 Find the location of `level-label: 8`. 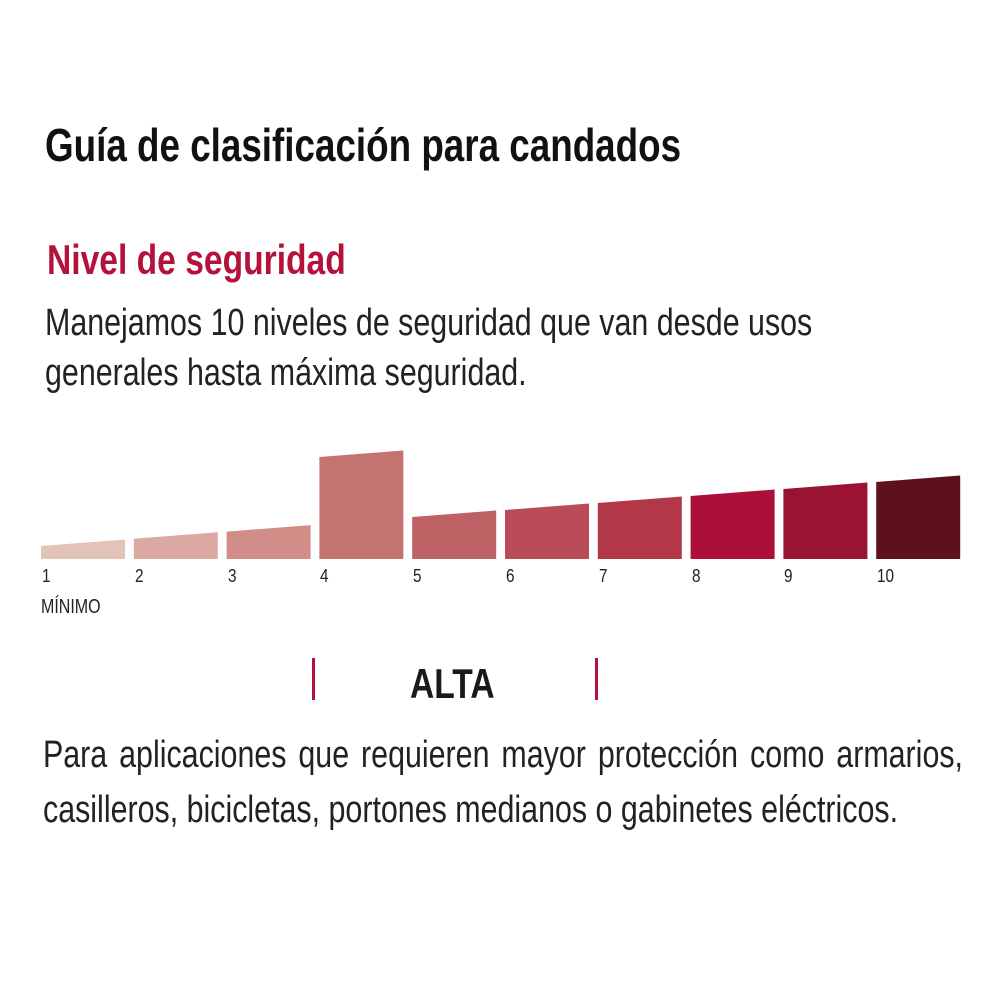

level-label: 8 is located at coordinates (696, 576).